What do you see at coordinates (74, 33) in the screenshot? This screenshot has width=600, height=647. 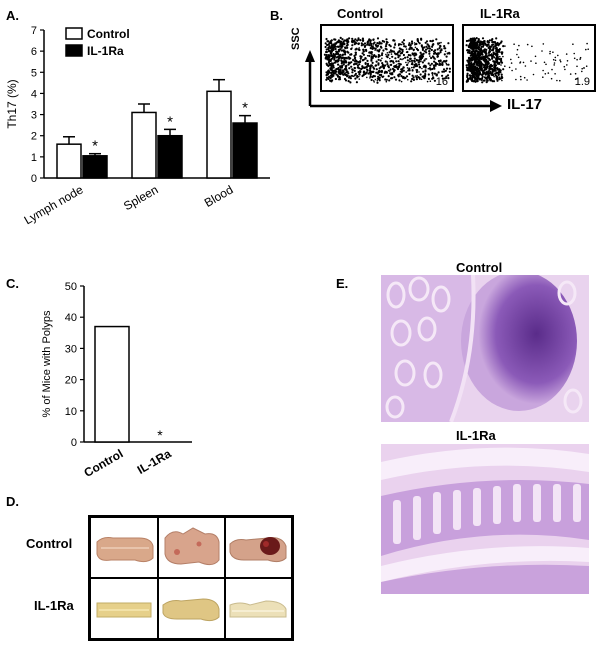 I see `th17-legend-swatch` at bounding box center [74, 33].